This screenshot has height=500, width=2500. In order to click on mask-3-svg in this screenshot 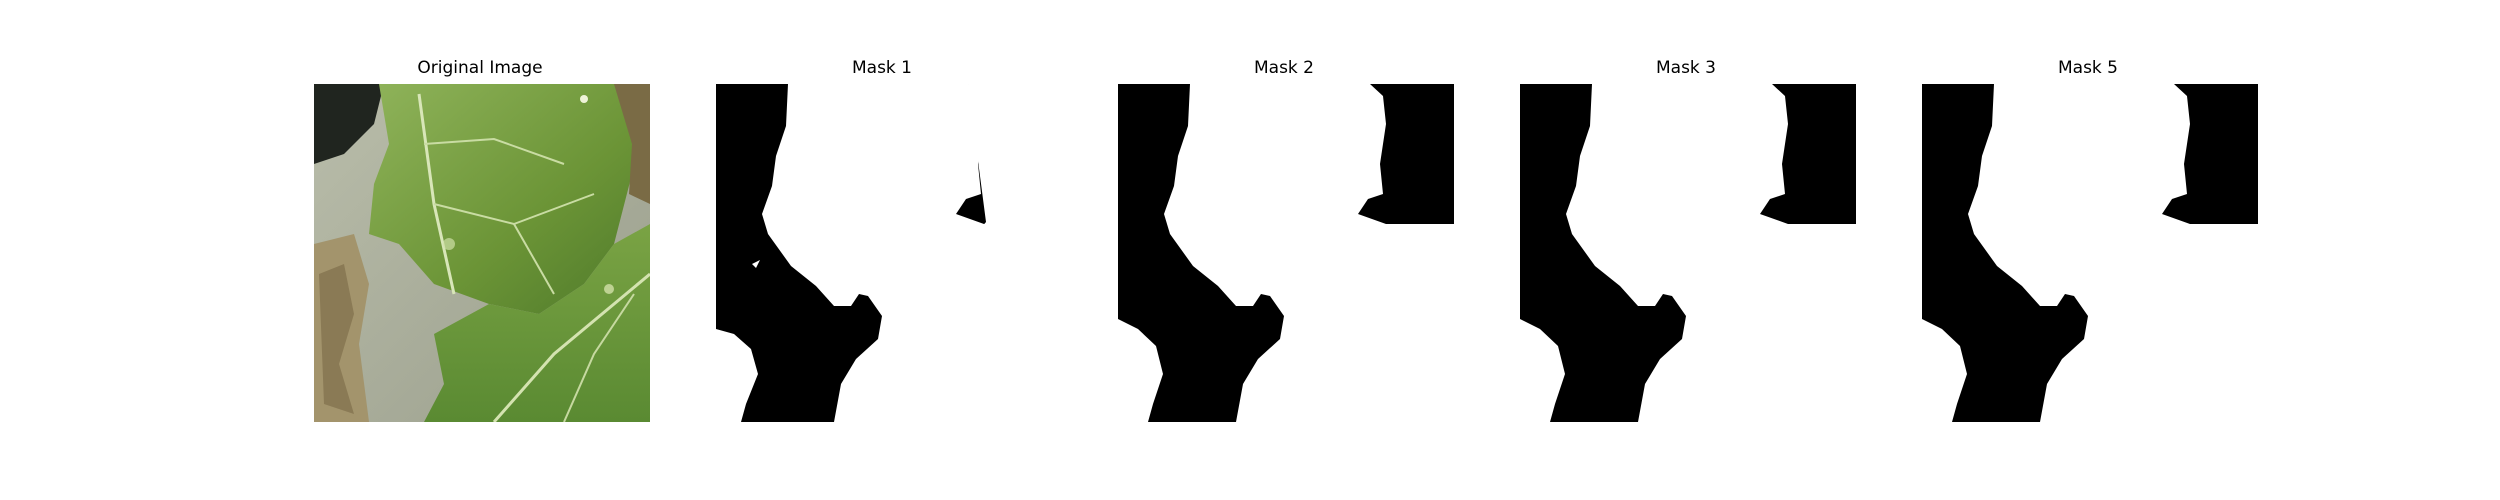, I will do `click(1688, 253)`.